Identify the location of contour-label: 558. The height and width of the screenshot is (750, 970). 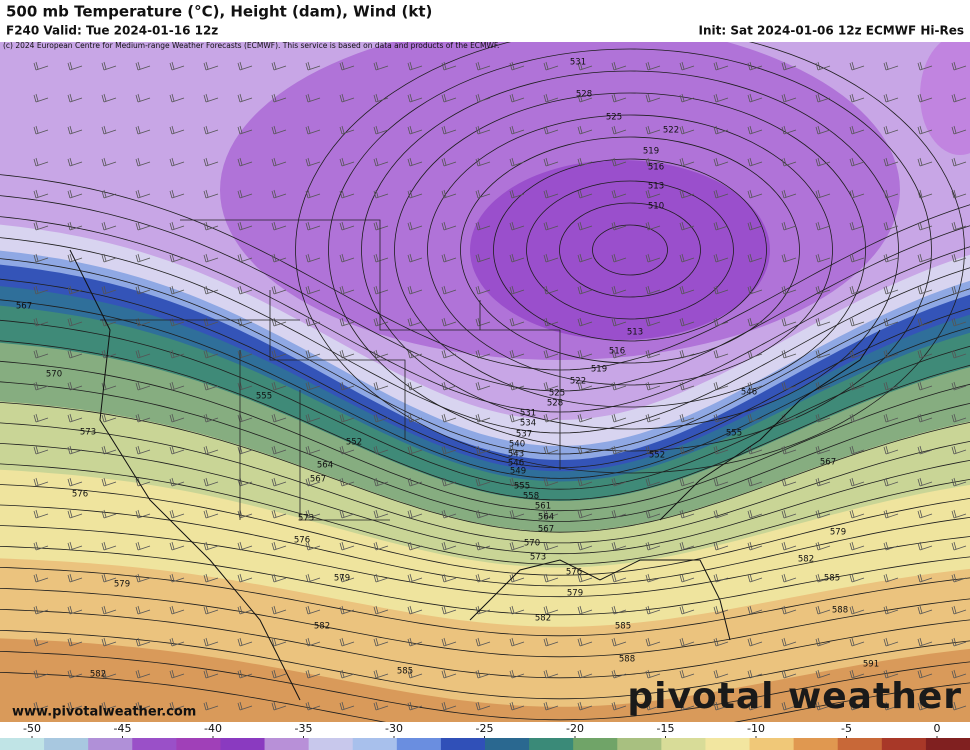
(531, 497).